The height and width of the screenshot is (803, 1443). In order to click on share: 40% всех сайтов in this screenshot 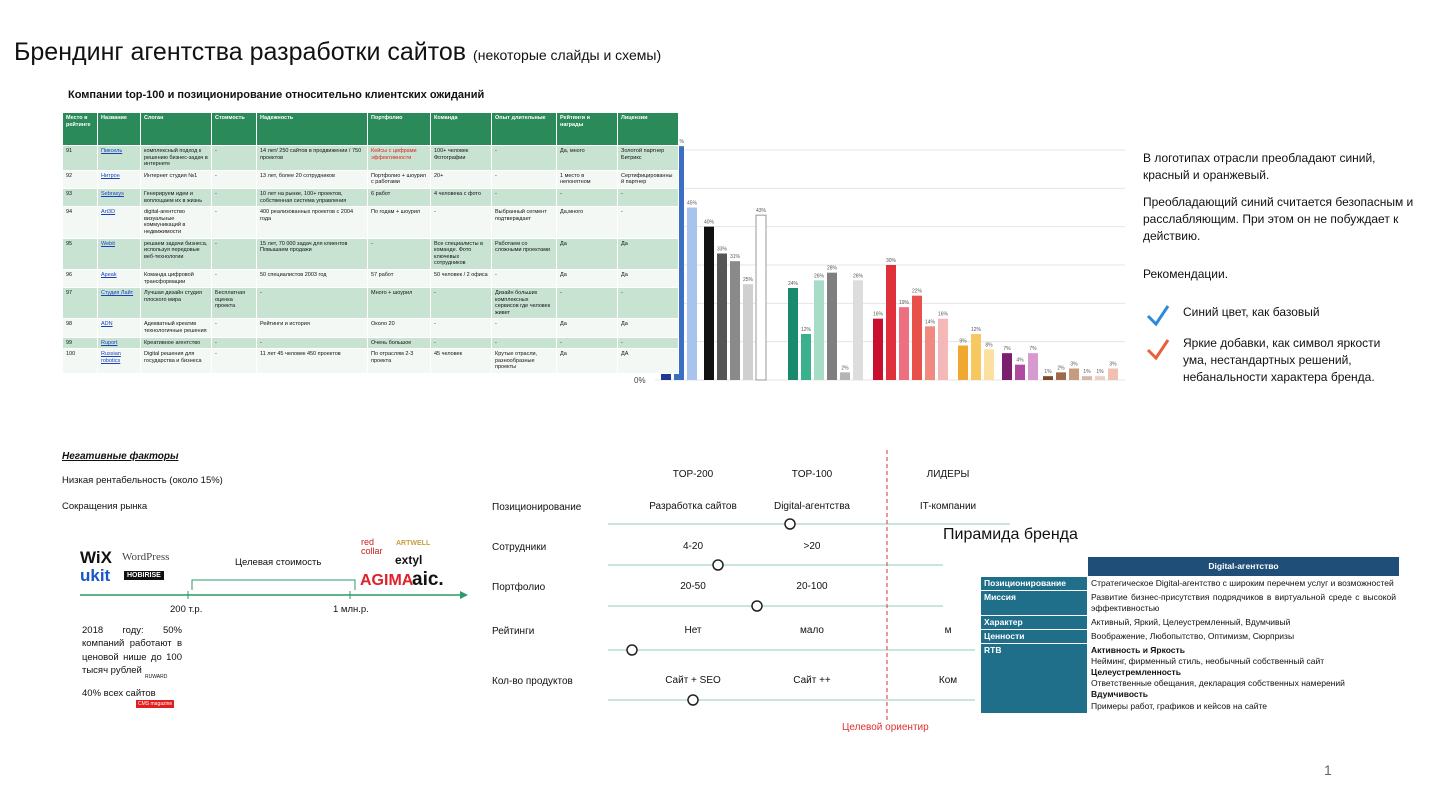, I will do `click(119, 693)`.